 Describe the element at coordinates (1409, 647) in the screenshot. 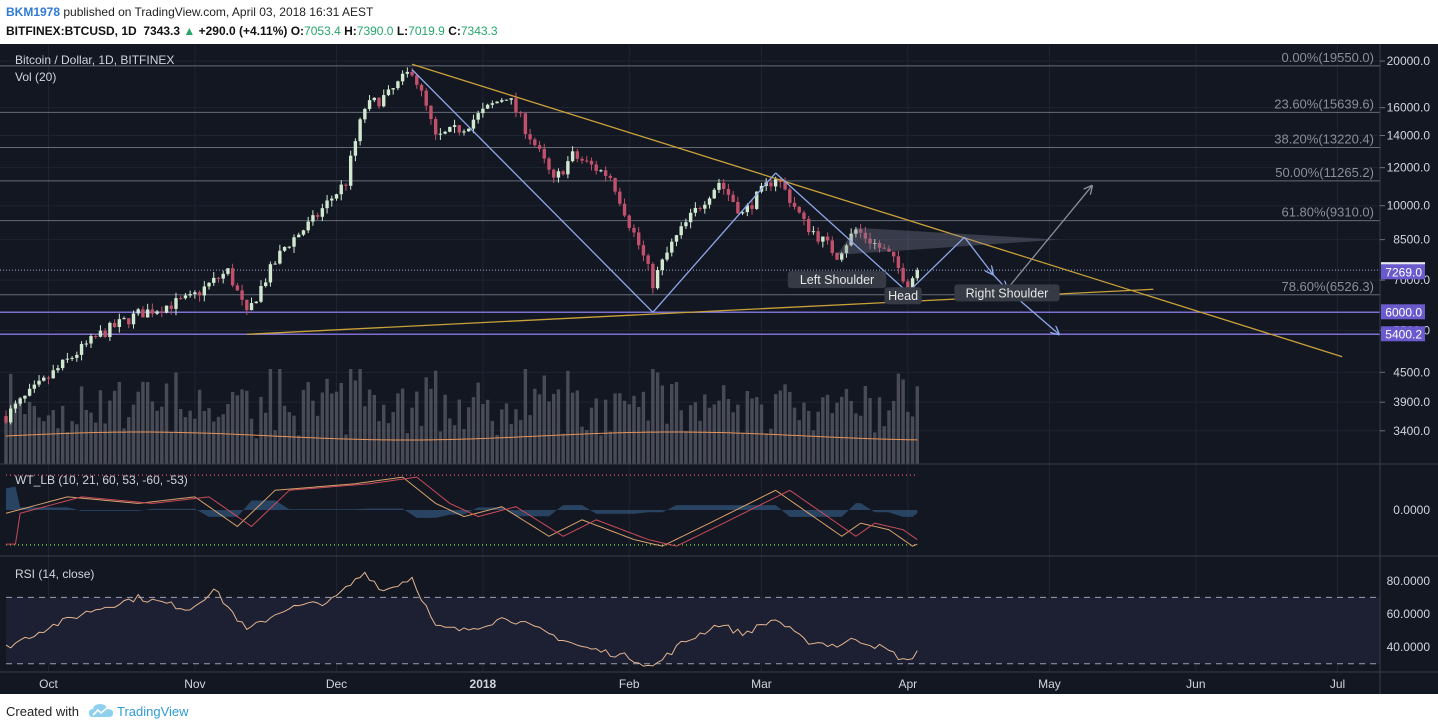

I see `rsi-tick: 40.0000` at that location.